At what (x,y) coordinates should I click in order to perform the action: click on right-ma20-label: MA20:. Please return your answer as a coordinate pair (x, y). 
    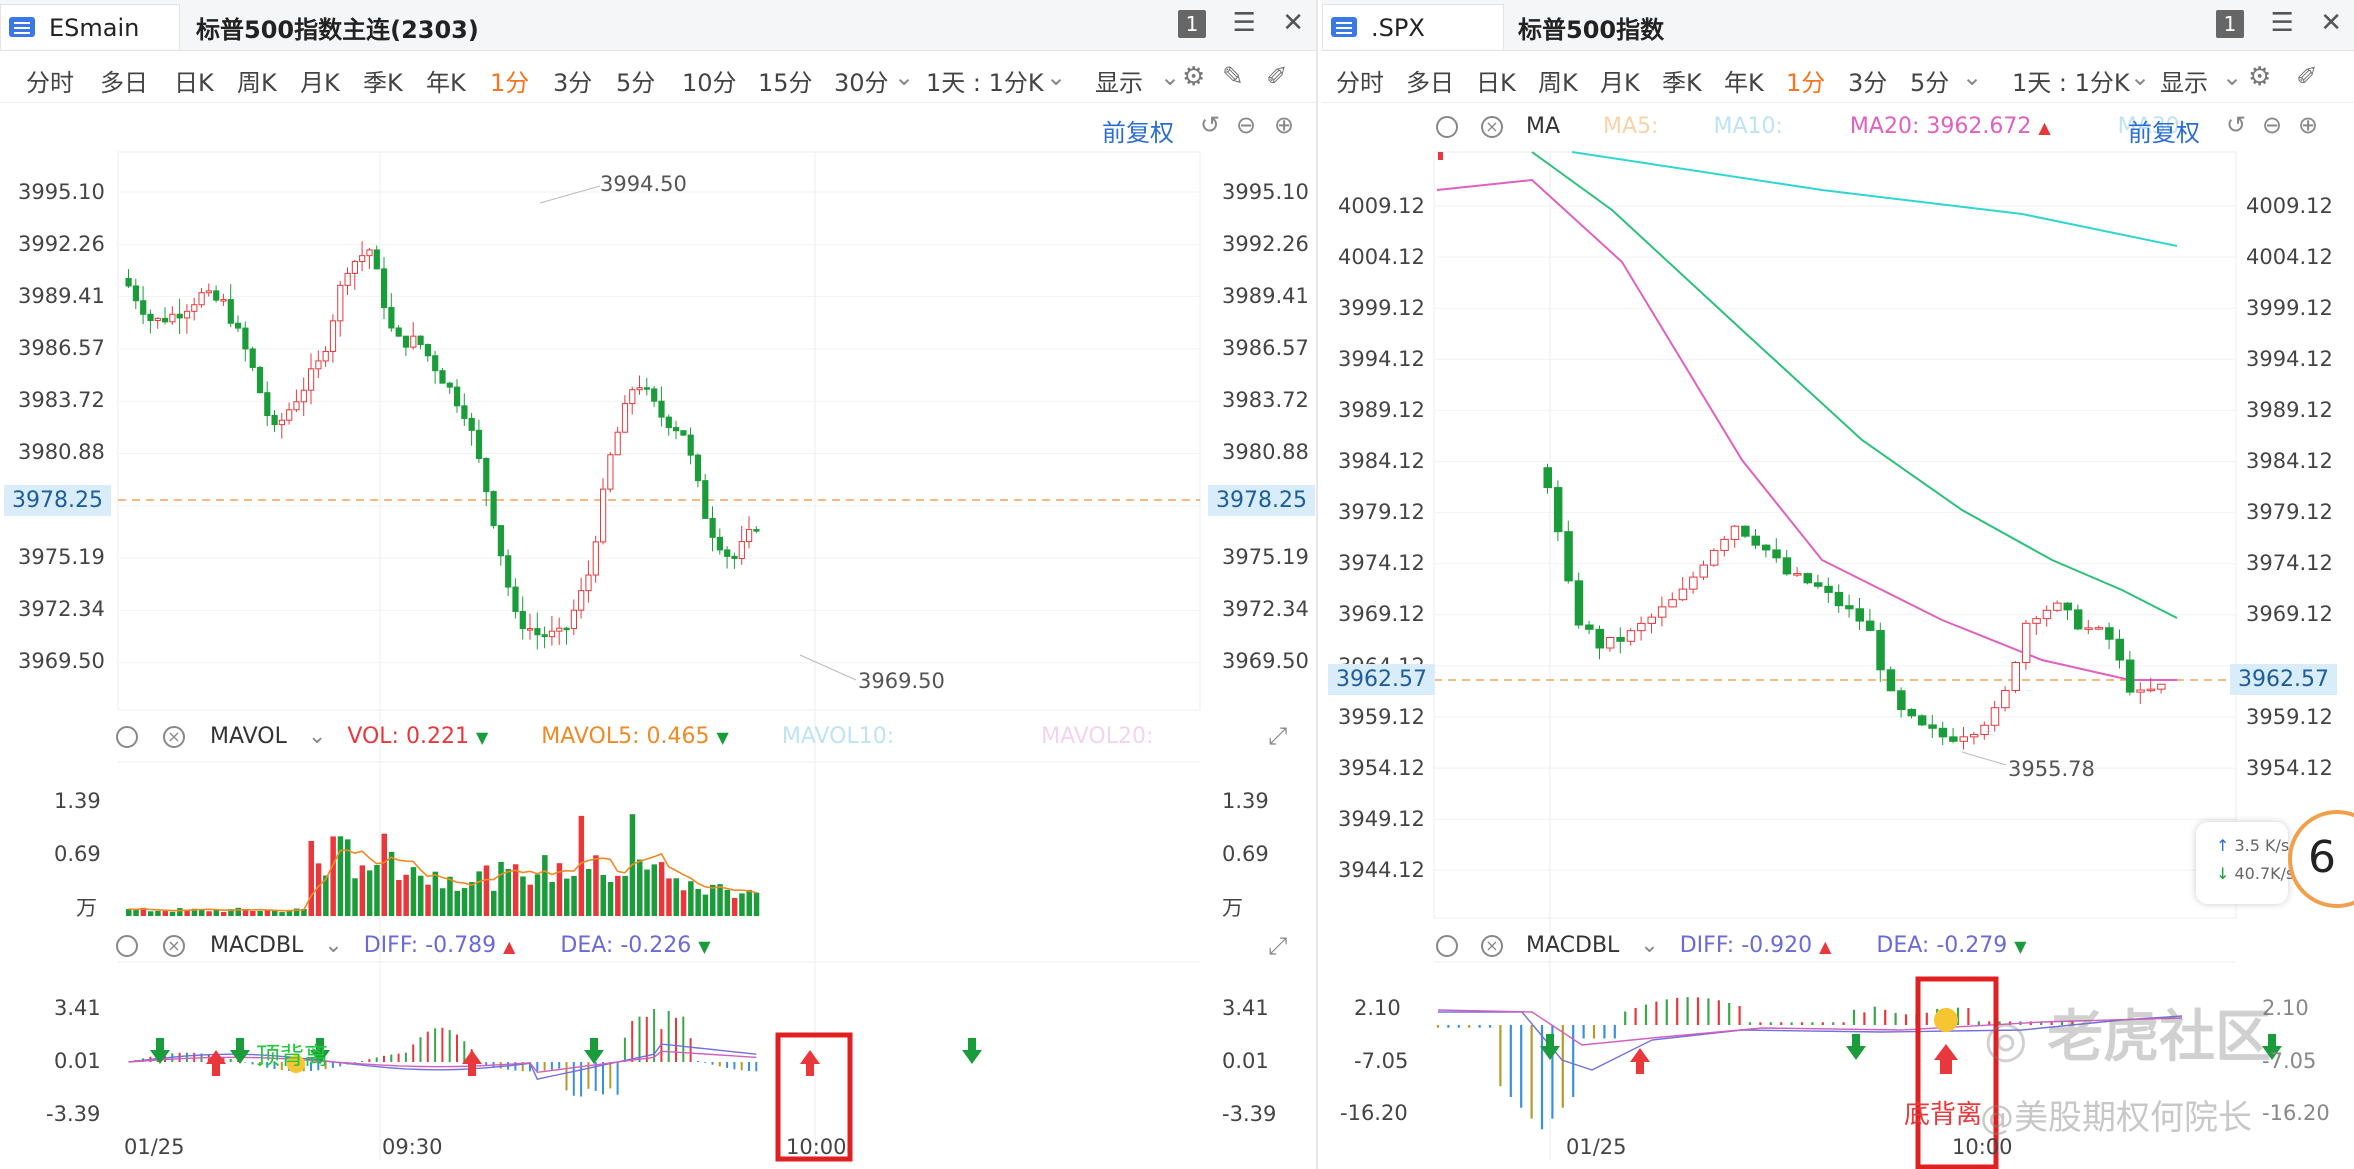
    Looking at the image, I should click on (1884, 126).